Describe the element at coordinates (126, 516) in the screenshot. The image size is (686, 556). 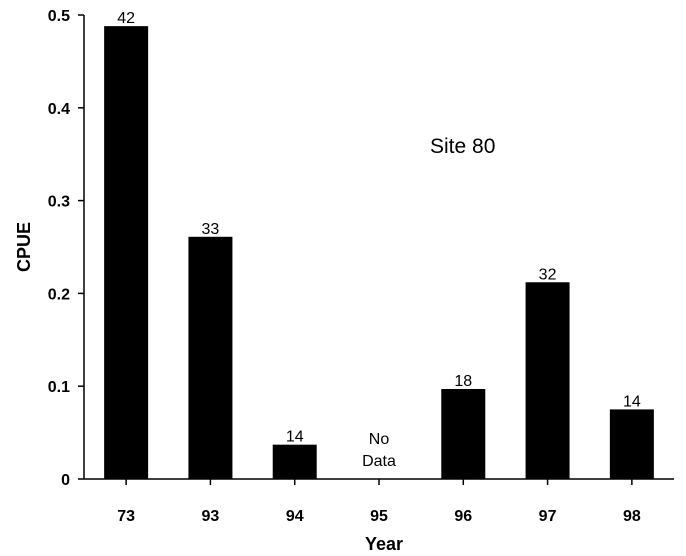
I see `x-tick-label: 73` at that location.